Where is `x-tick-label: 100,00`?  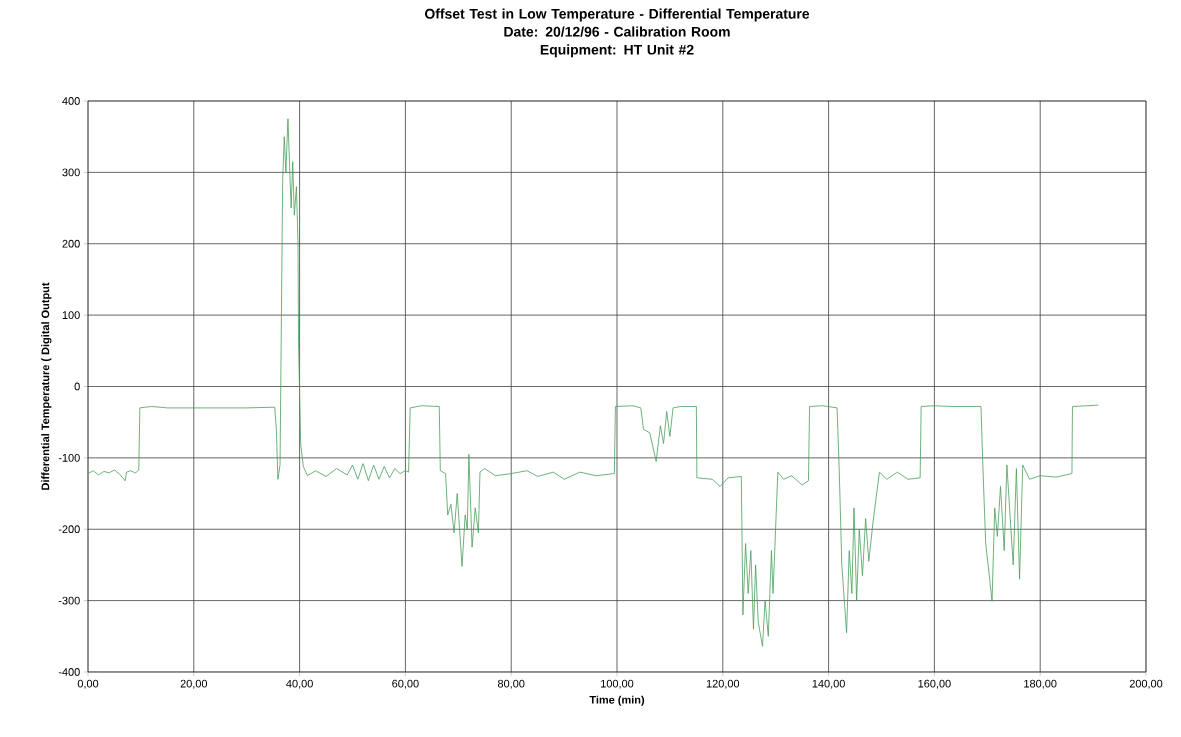 x-tick-label: 100,00 is located at coordinates (617, 684).